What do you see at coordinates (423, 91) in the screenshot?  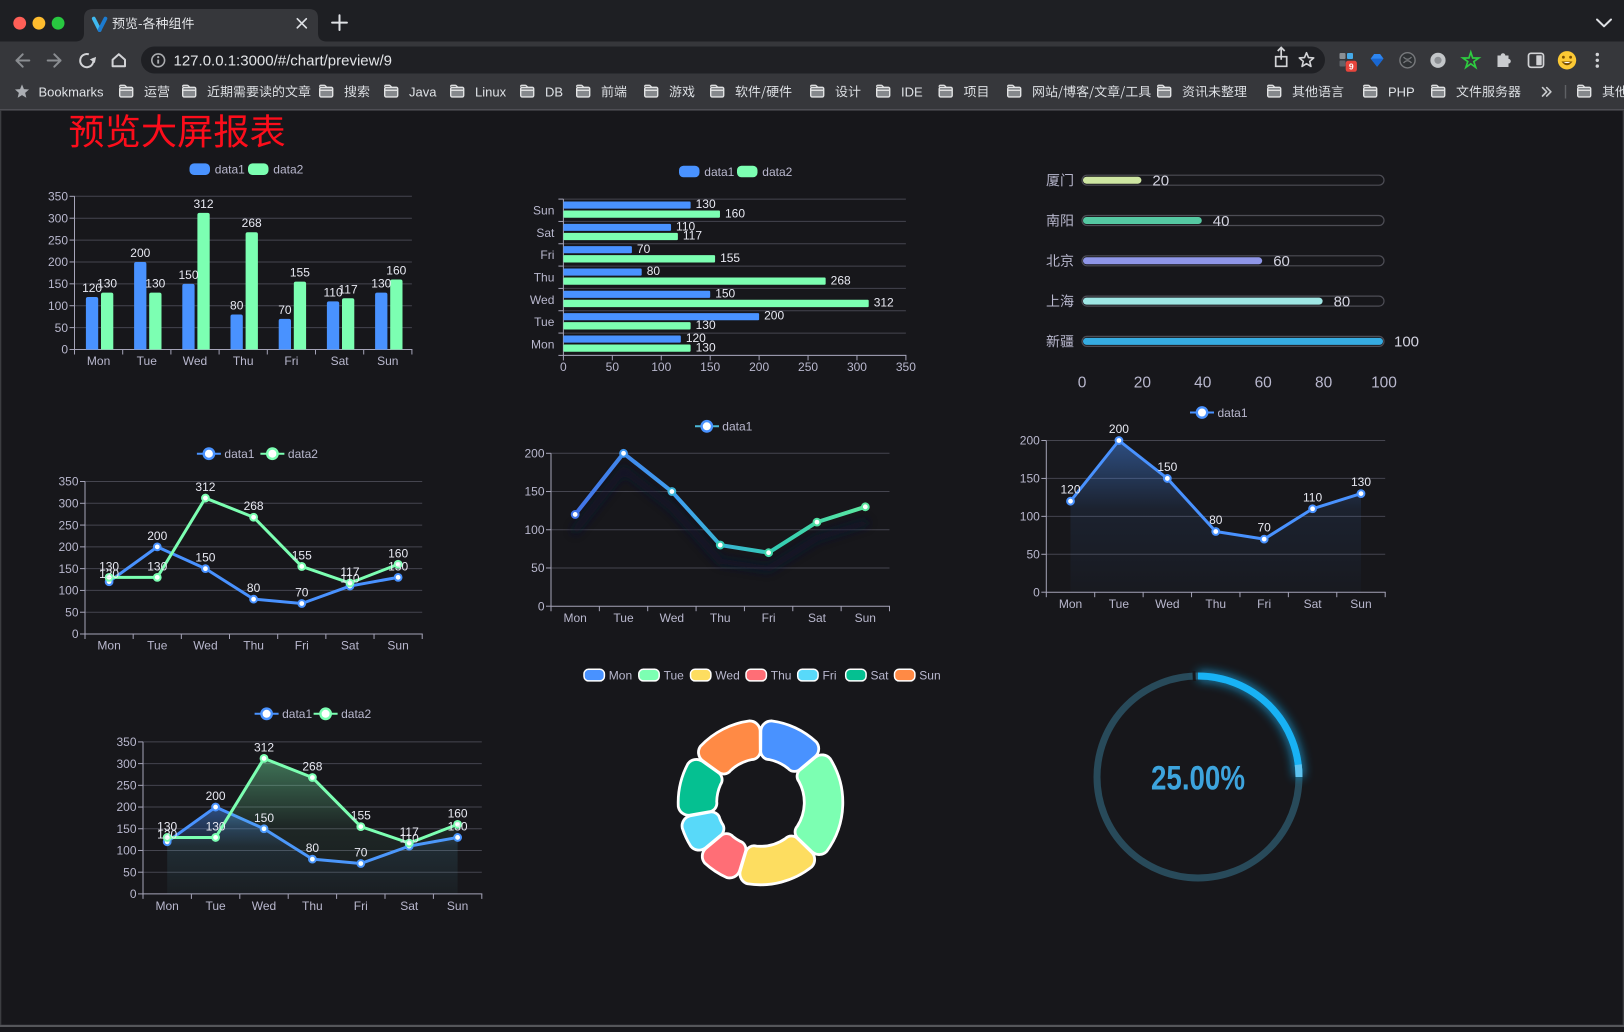 I see `svg-text: Java` at bounding box center [423, 91].